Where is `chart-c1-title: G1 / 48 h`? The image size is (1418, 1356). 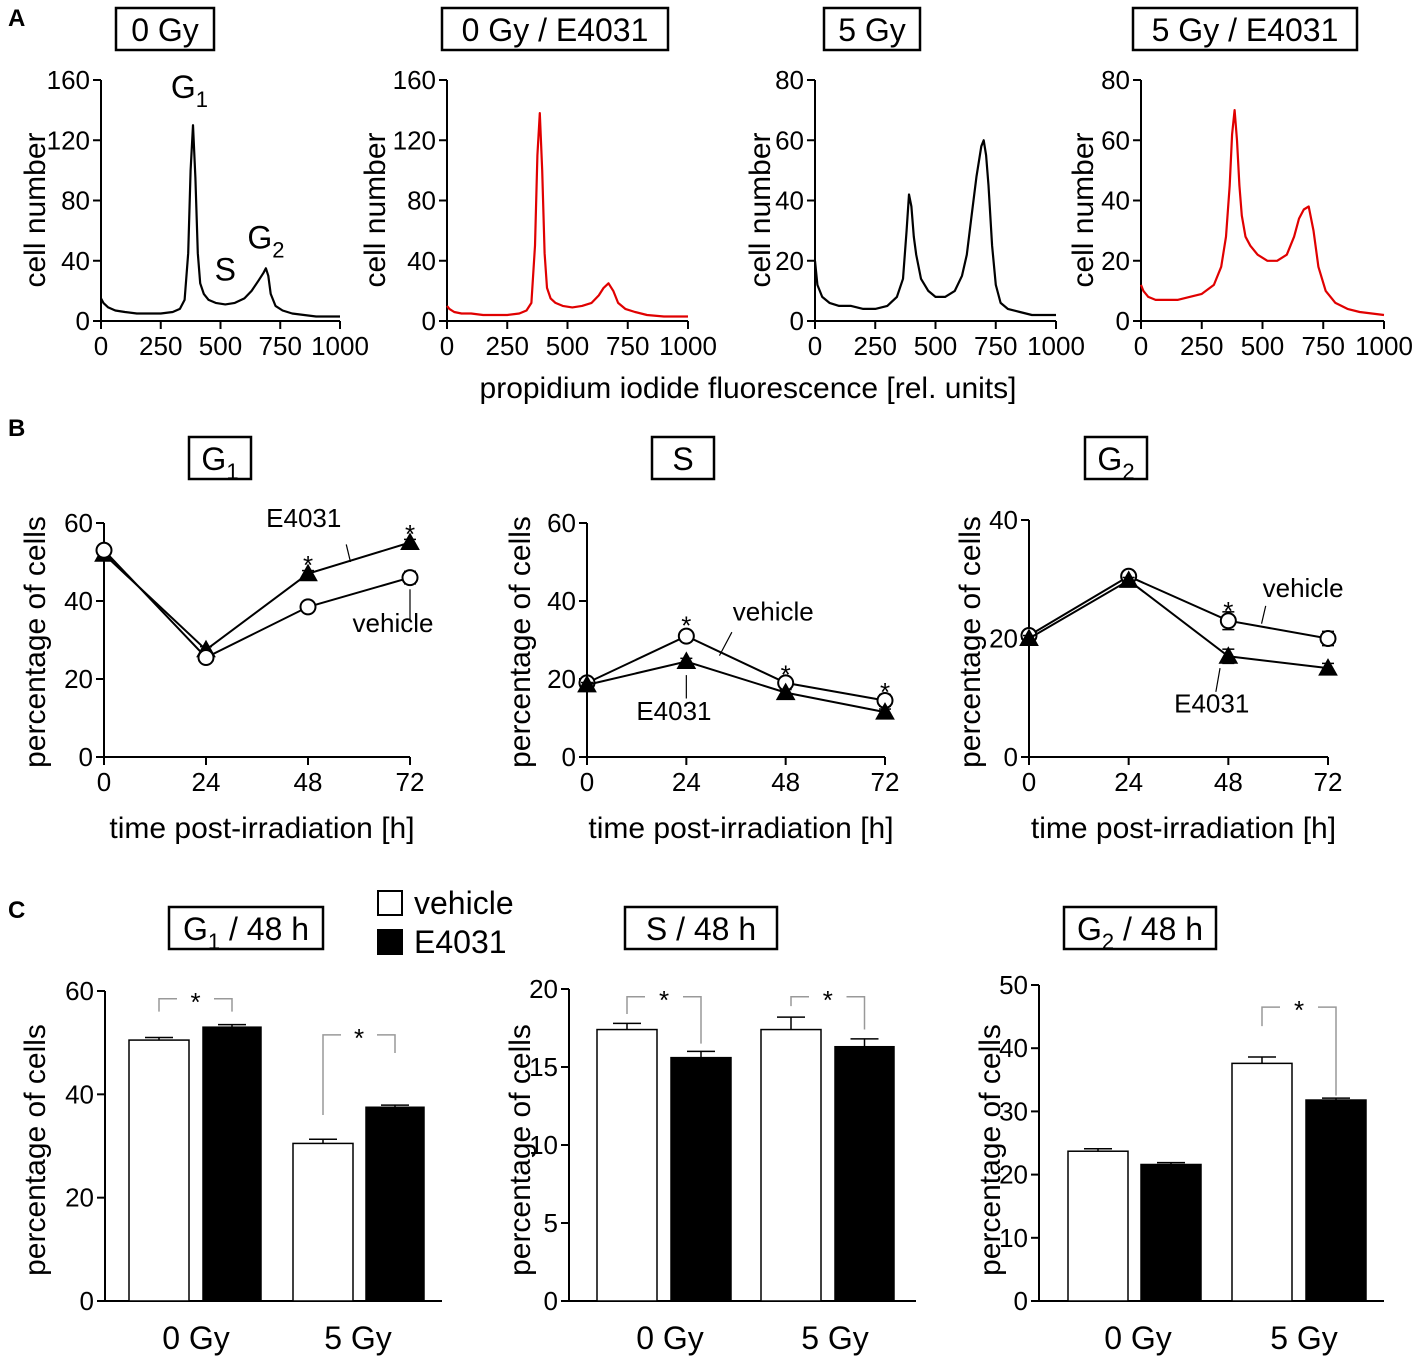
chart-c1-title: G1 / 48 h is located at coordinates (246, 932).